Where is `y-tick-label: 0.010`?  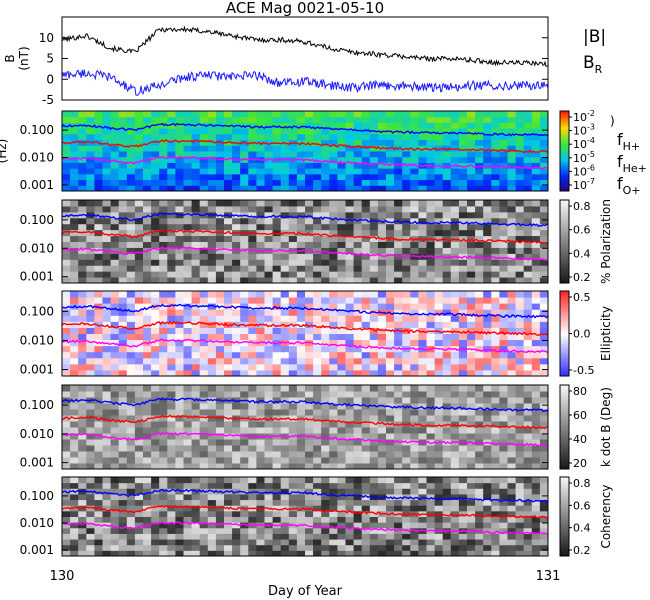
y-tick-label: 0.010 is located at coordinates (37, 248).